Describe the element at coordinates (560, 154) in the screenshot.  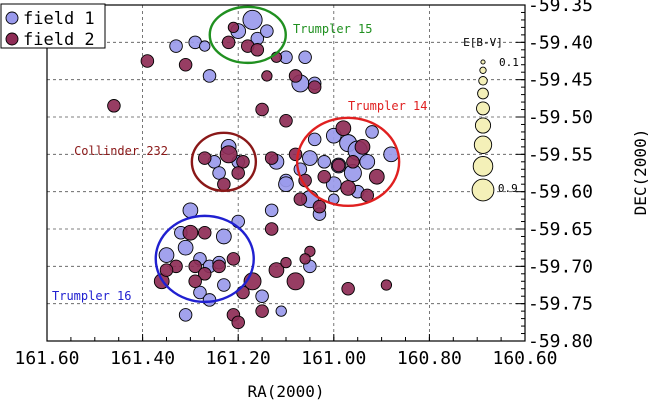
I see `y-tick-label: -59.55` at that location.